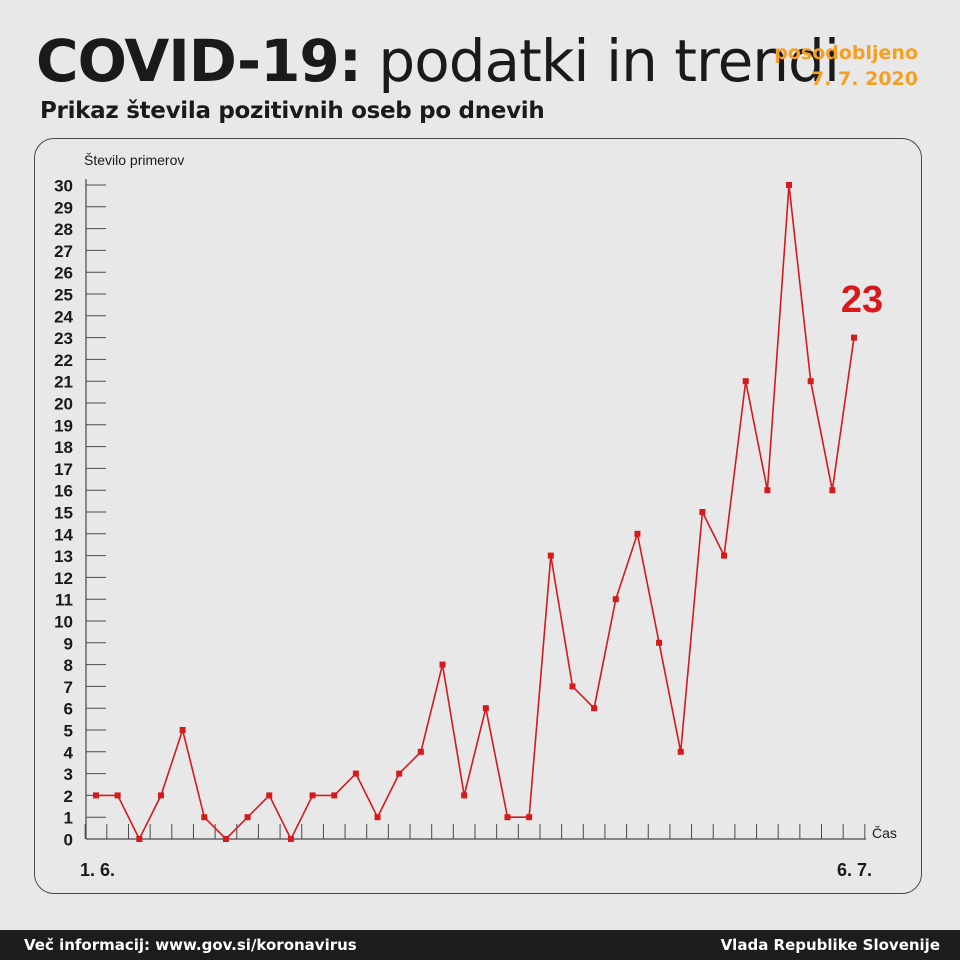 Image resolution: width=960 pixels, height=960 pixels. I want to click on updated-label: posodobljeno, so click(846, 53).